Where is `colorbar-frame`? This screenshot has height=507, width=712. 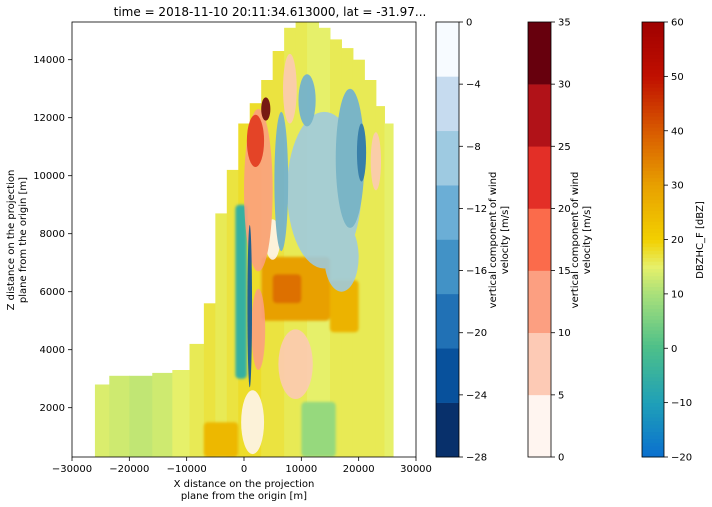 colorbar-frame is located at coordinates (539, 239).